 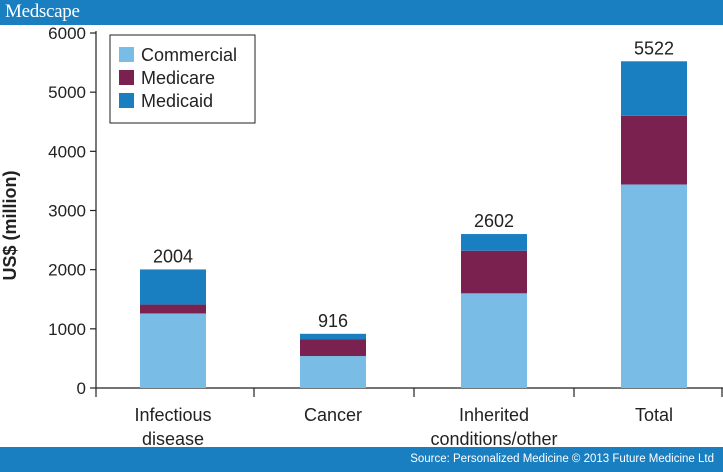 What do you see at coordinates (361, 12) in the screenshot?
I see `header-bar: Medscape` at bounding box center [361, 12].